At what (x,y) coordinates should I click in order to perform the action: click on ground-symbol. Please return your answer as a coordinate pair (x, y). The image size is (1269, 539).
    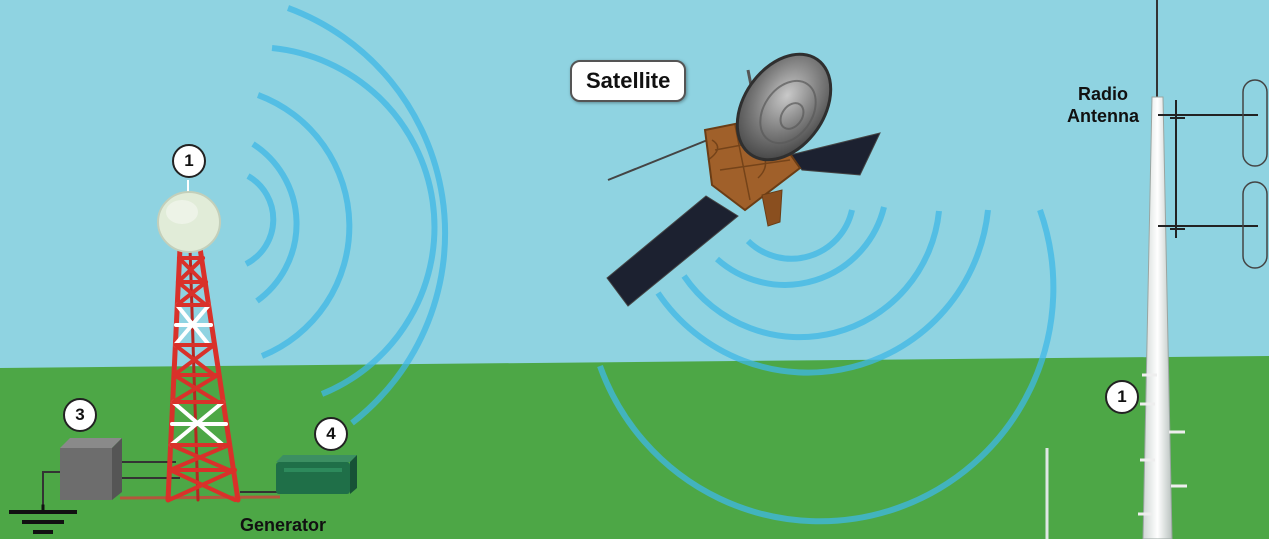
    Looking at the image, I should click on (43, 519).